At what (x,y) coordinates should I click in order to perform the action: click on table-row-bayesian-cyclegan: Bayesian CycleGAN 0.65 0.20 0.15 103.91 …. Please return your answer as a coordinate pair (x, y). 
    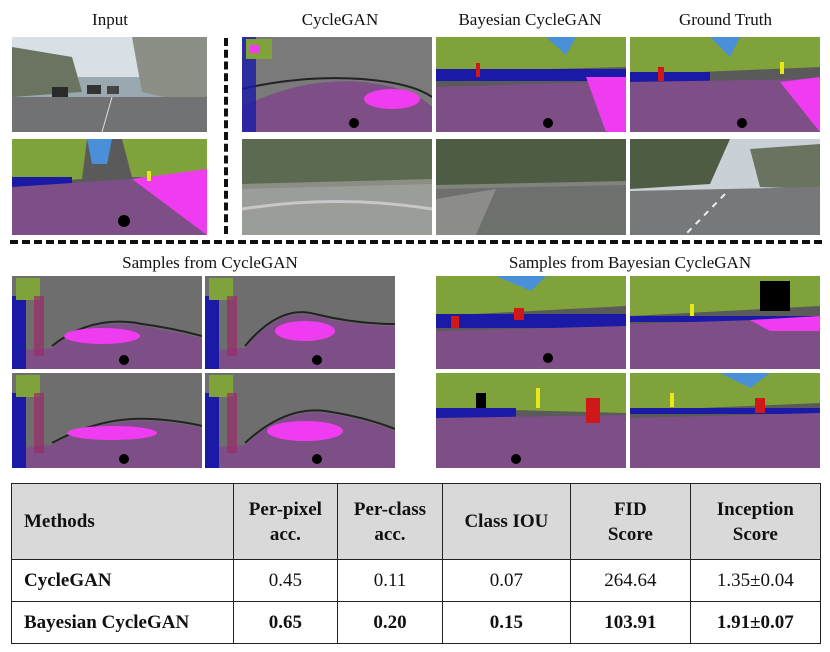
    Looking at the image, I should click on (416, 622).